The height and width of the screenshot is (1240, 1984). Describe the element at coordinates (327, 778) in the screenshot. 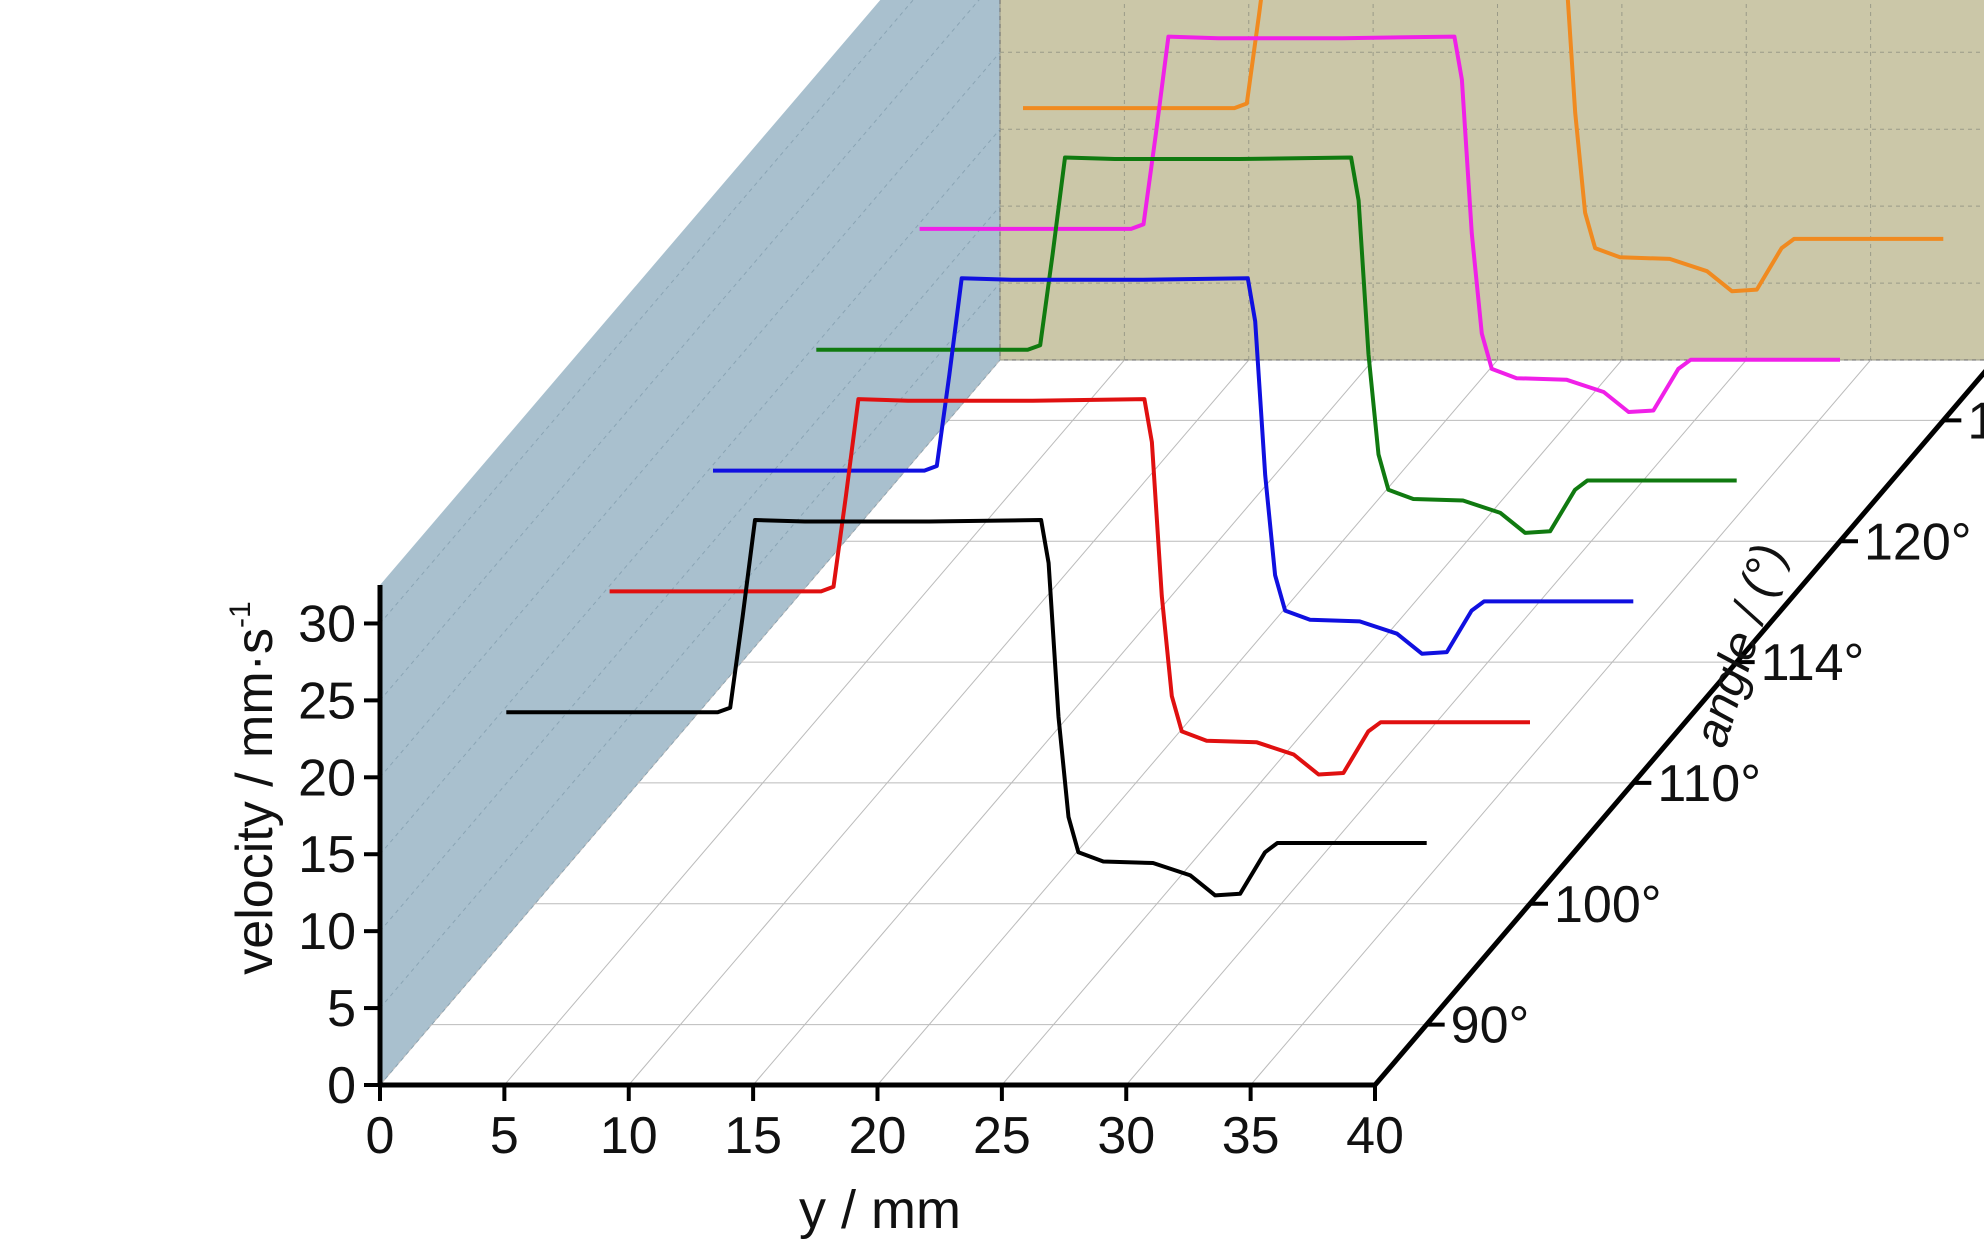

I see `y-tick-label: 20` at that location.